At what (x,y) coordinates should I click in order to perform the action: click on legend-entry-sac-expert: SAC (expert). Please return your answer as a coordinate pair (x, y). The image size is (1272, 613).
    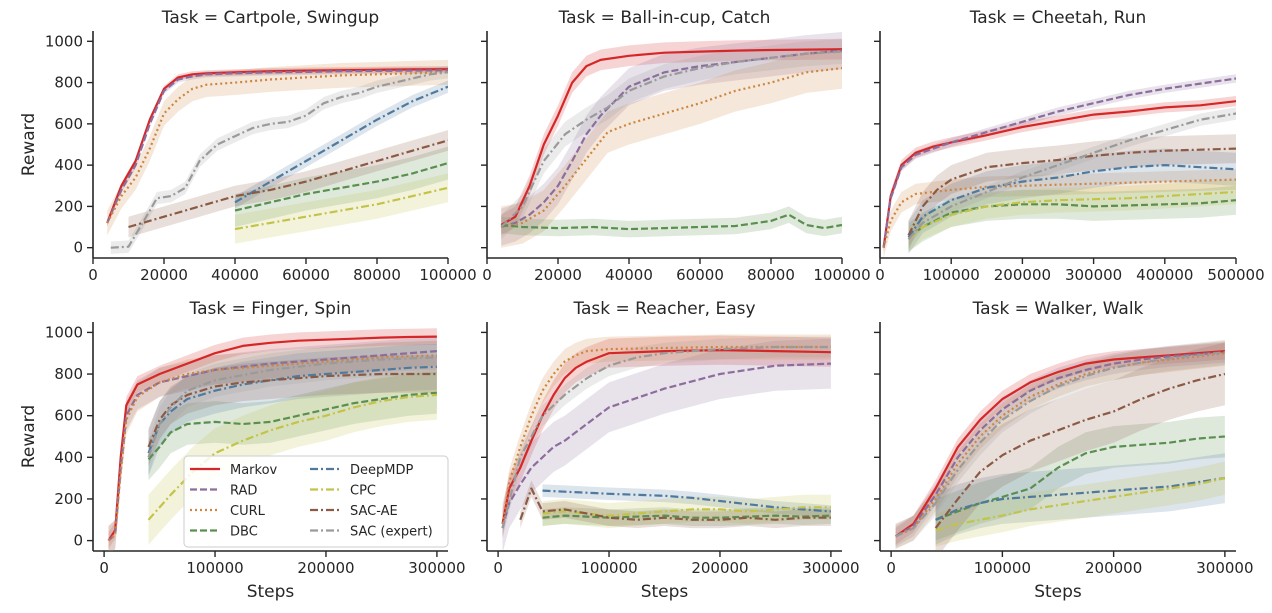
    Looking at the image, I should click on (371, 532).